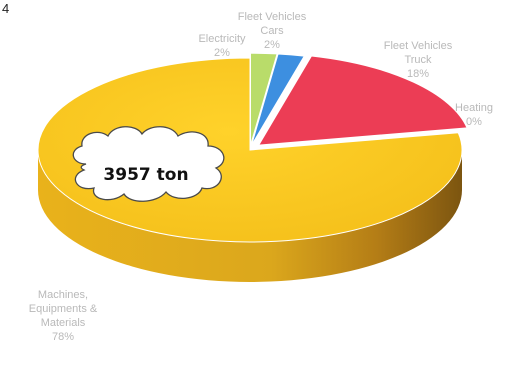  I want to click on total-emissions-label: 3957 ton, so click(145, 175).